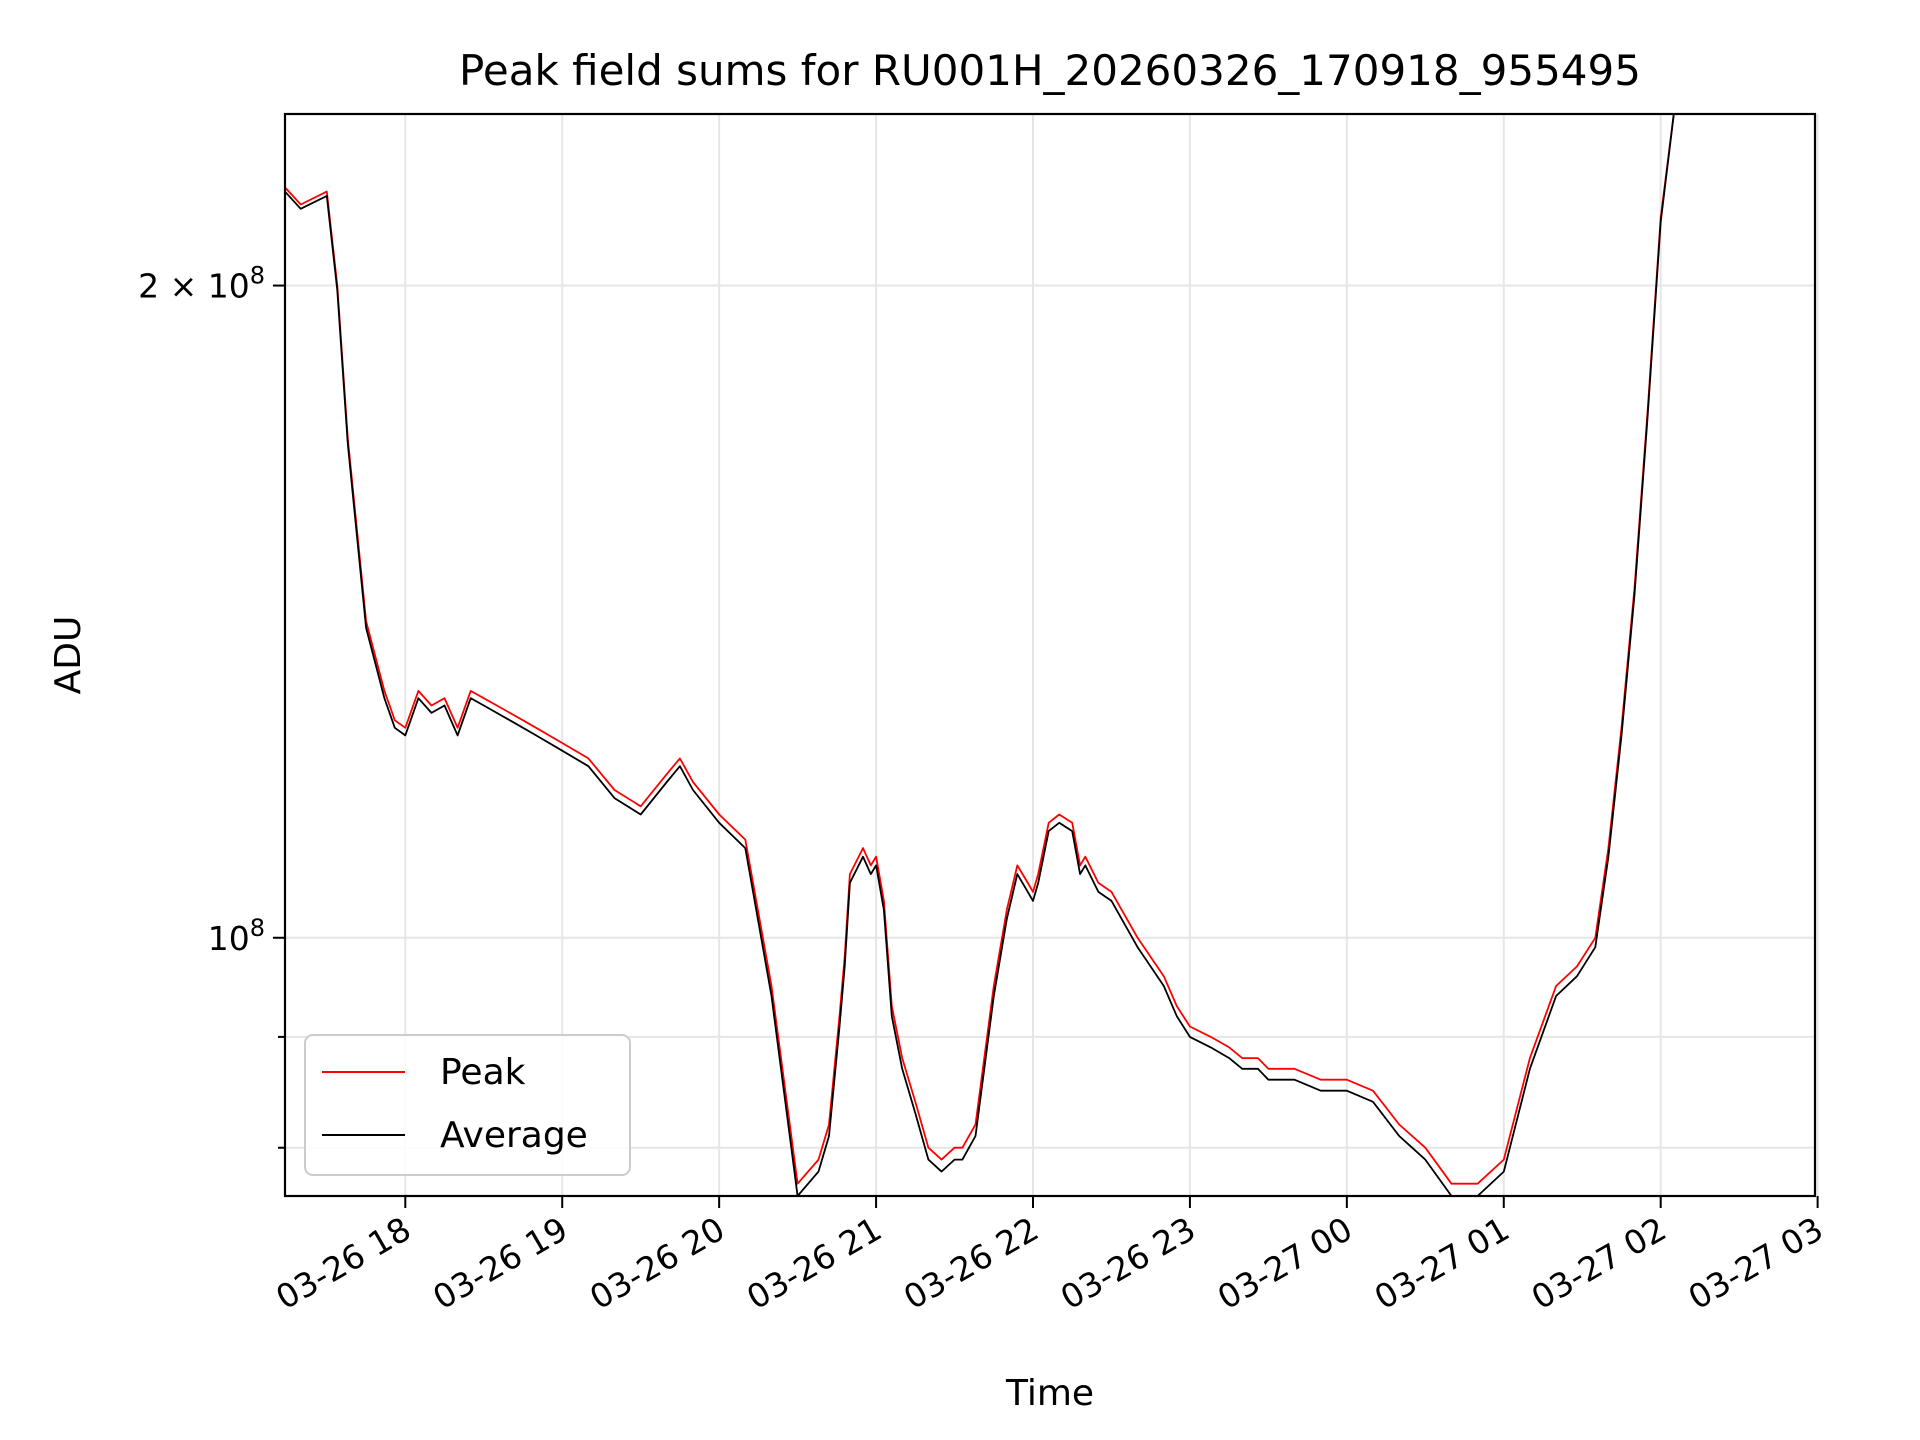 This screenshot has height=1440, width=1920. I want to click on y-axis-label: ADU, so click(68, 655).